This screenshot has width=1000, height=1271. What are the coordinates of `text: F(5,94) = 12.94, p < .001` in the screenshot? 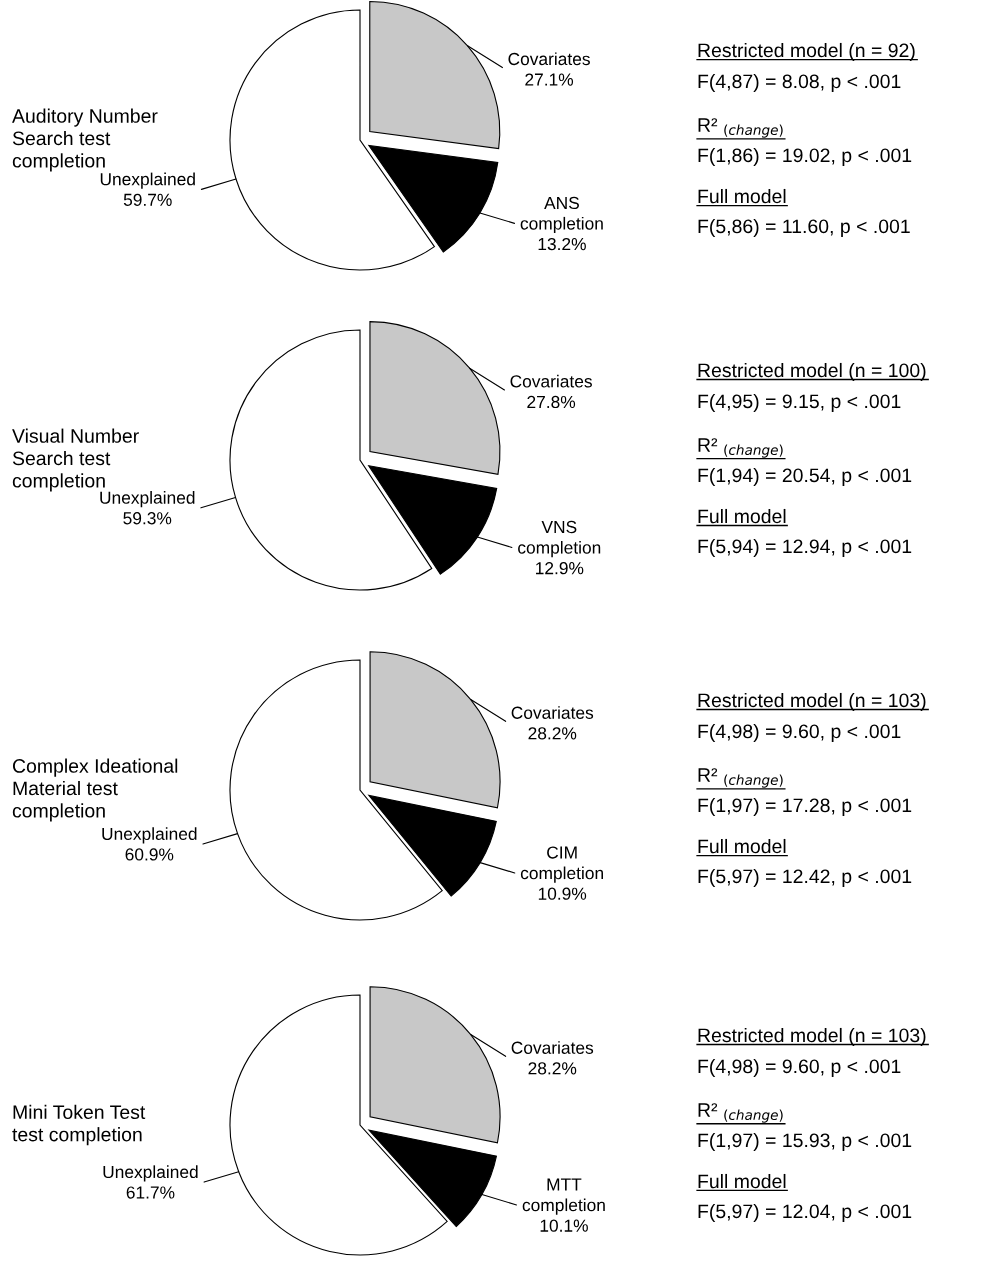 It's located at (805, 548).